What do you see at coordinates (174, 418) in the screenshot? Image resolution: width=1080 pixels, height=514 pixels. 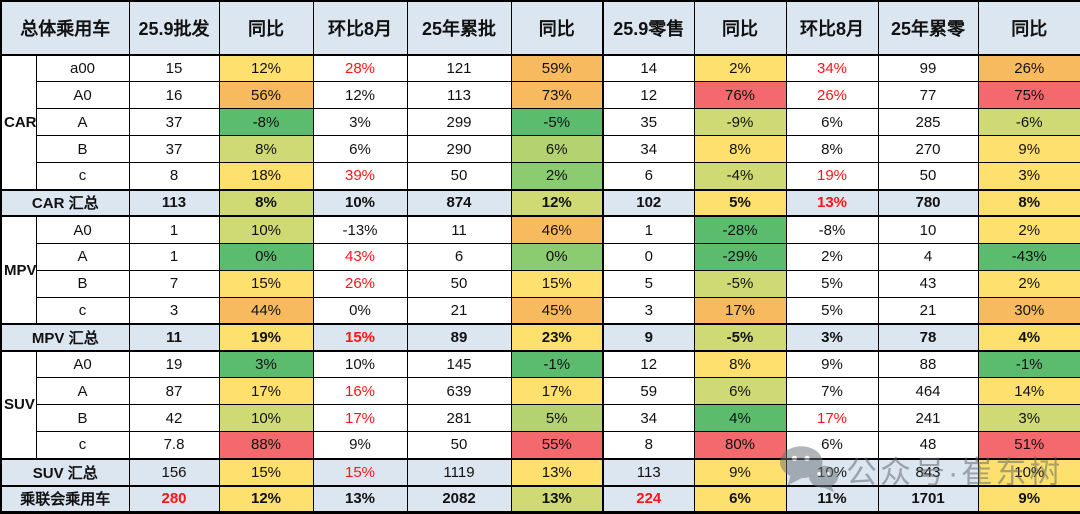 I see `table-cell: 42` at bounding box center [174, 418].